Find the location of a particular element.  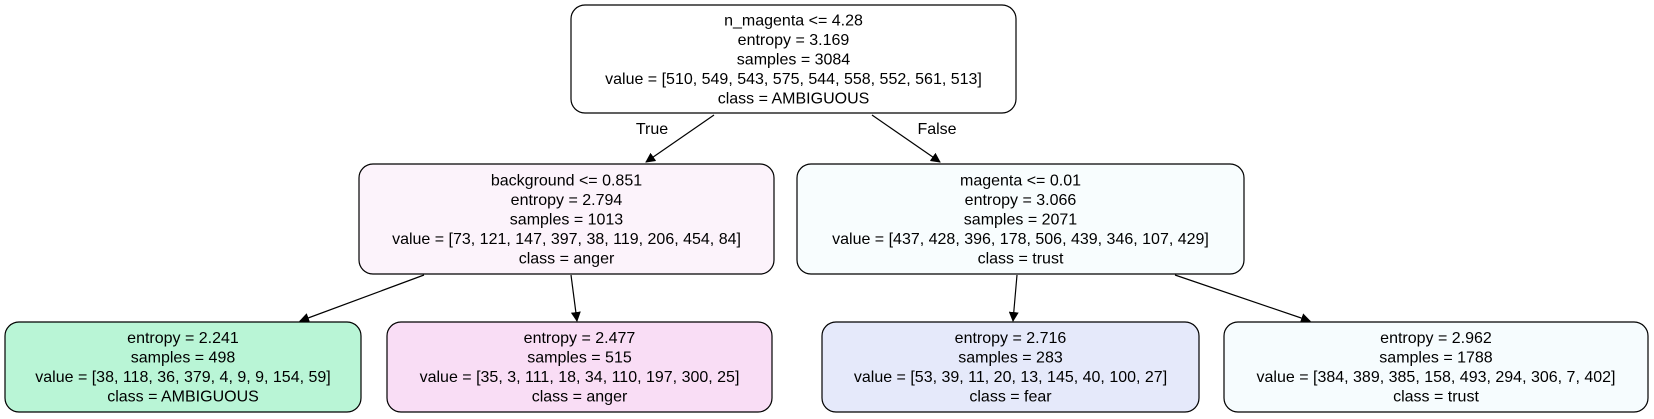

node-box-right is located at coordinates (1020, 219).